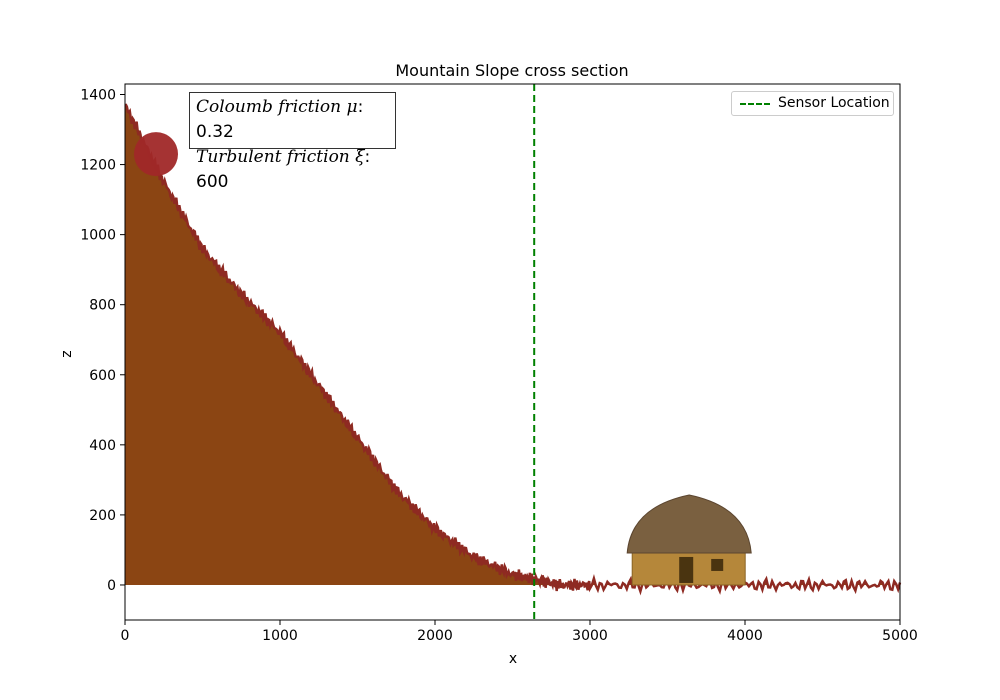  What do you see at coordinates (269, 107) in the screenshot?
I see `coulomb-friction-label: Coloumb friction` at bounding box center [269, 107].